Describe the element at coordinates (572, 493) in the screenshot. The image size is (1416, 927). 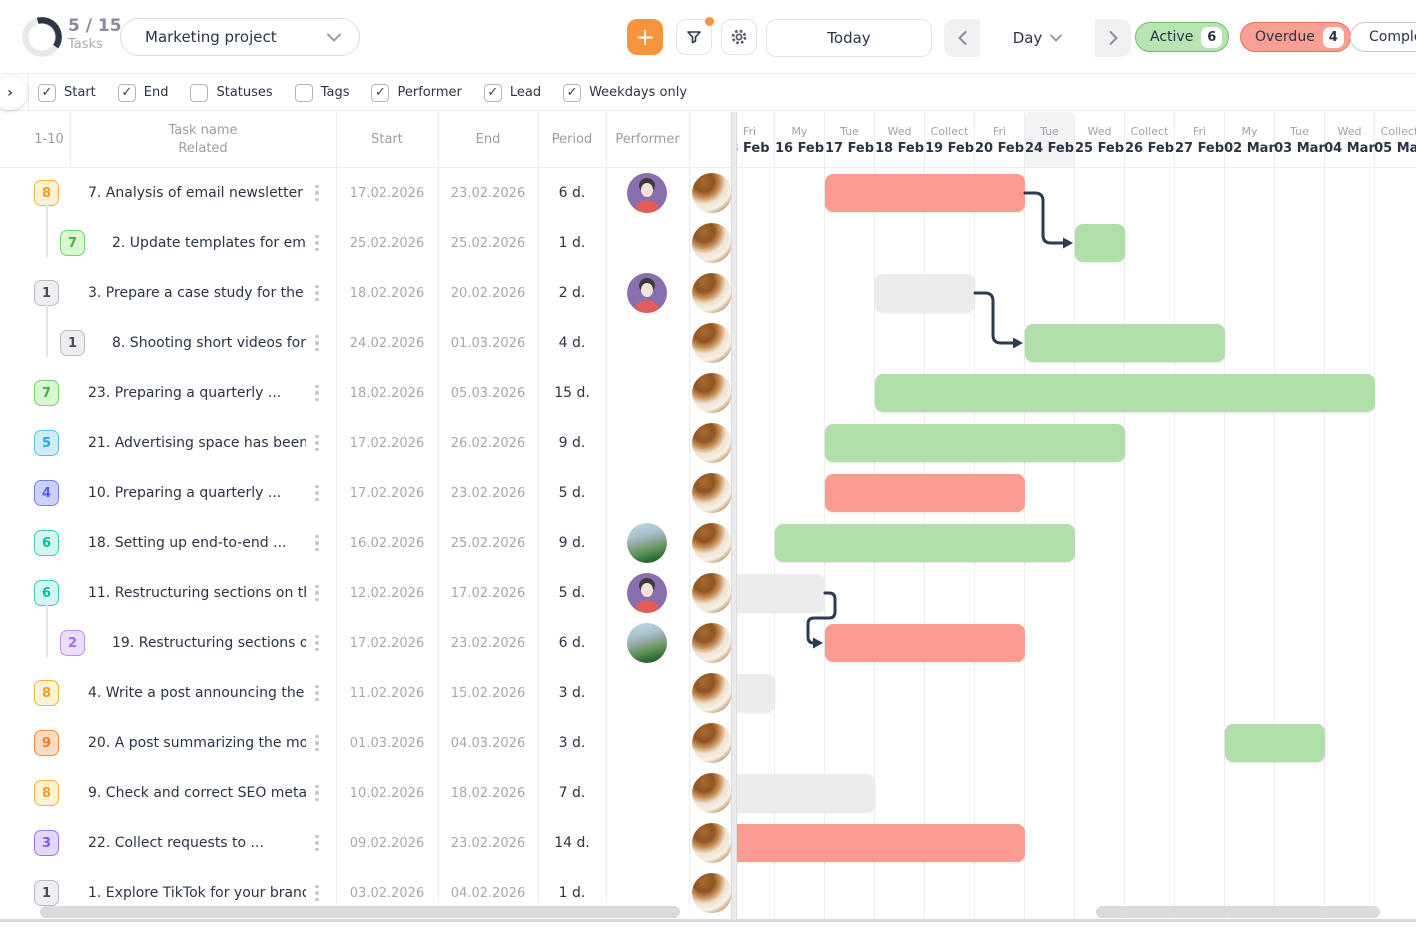
I see `task-period: 5 d.` at that location.